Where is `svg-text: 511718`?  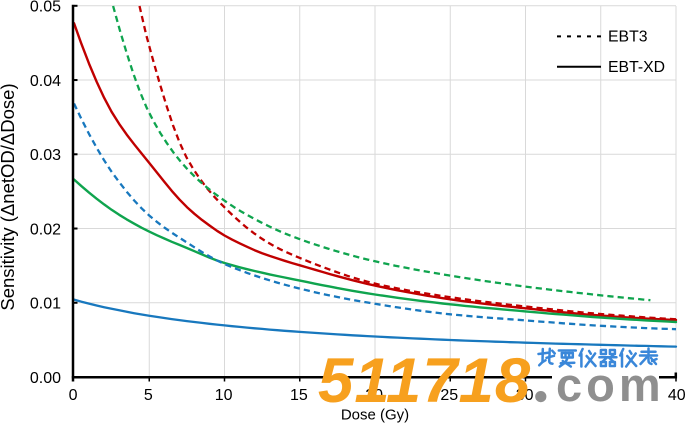
svg-text: 511718 is located at coordinates (424, 381).